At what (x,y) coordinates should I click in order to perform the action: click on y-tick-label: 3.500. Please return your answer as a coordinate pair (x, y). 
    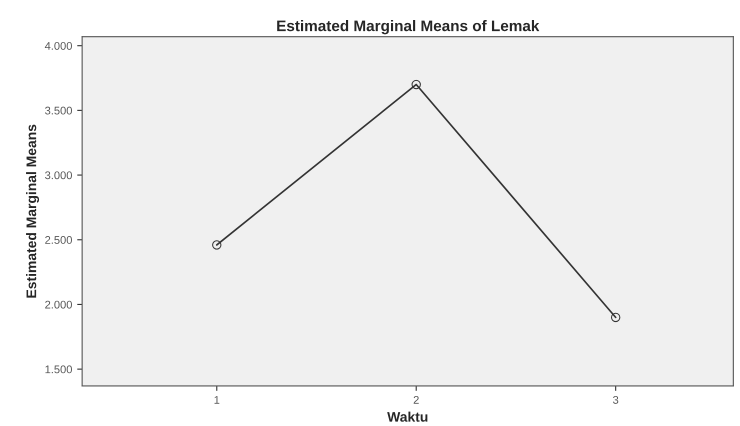
    Looking at the image, I should click on (58, 110).